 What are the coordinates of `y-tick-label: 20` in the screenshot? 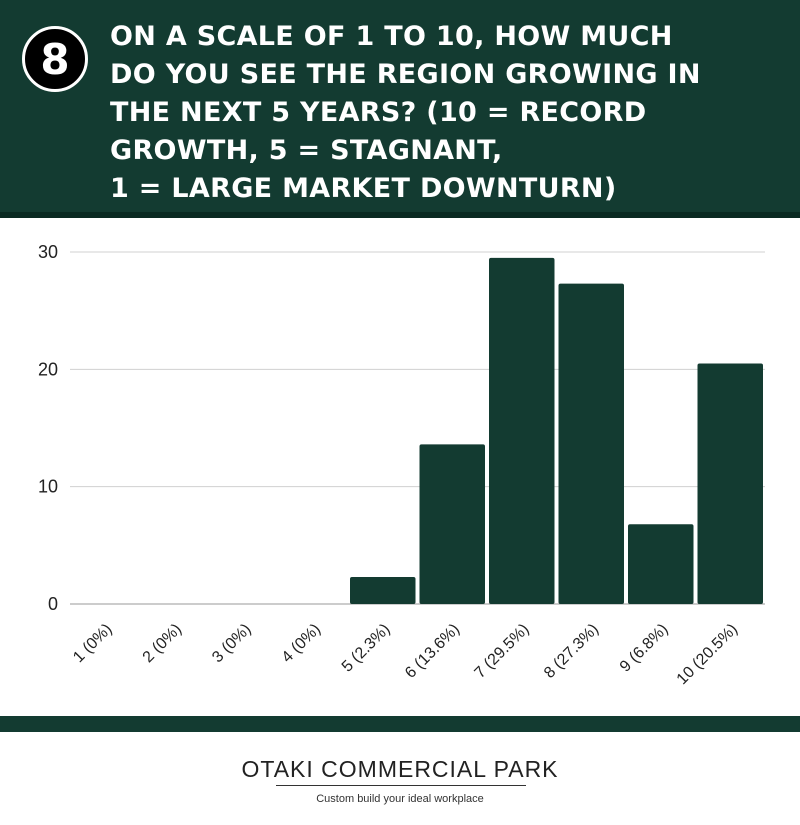 It's located at (48, 369).